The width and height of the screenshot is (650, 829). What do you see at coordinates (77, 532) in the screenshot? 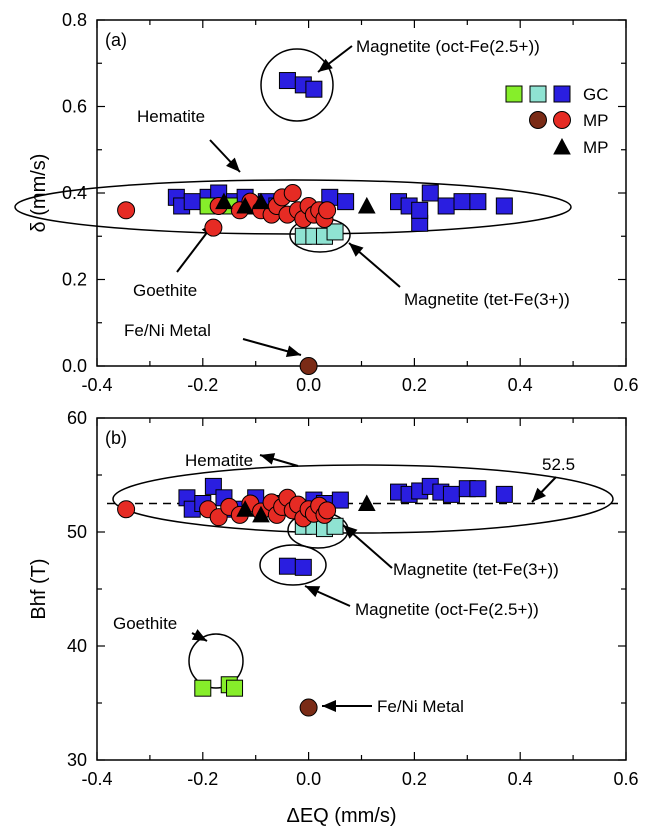
I see `y-tick-label: 50` at bounding box center [77, 532].